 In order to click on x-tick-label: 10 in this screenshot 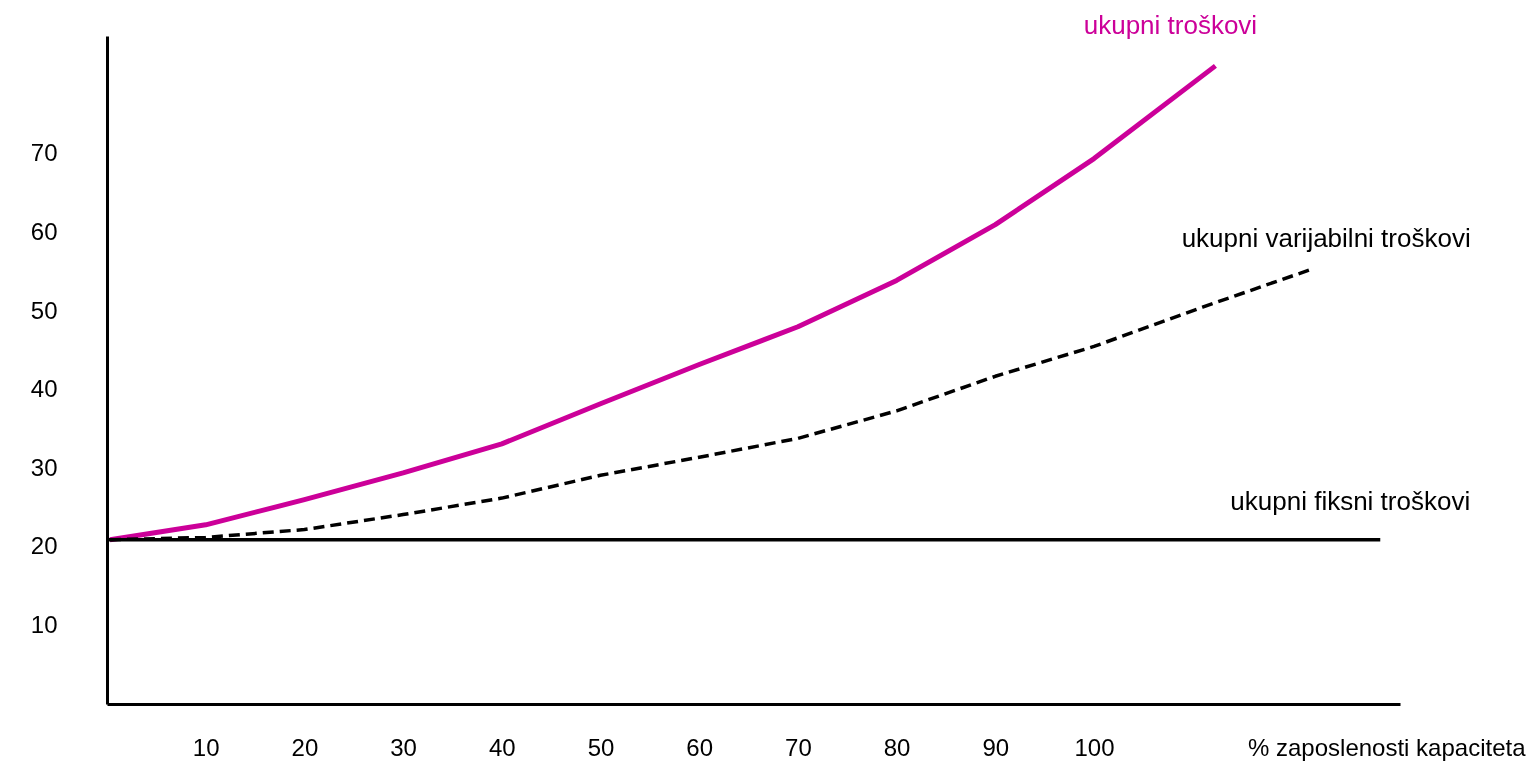, I will do `click(206, 747)`.